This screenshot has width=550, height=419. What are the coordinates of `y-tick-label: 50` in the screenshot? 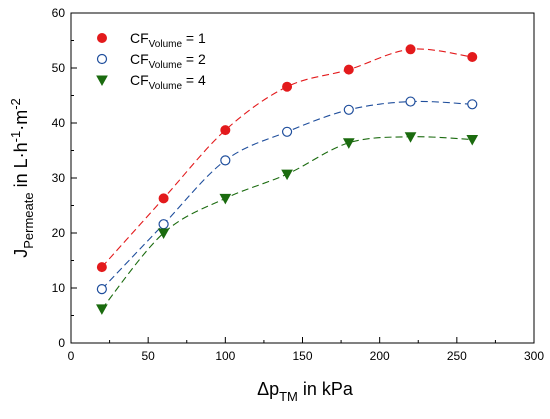 It's located at (59, 68).